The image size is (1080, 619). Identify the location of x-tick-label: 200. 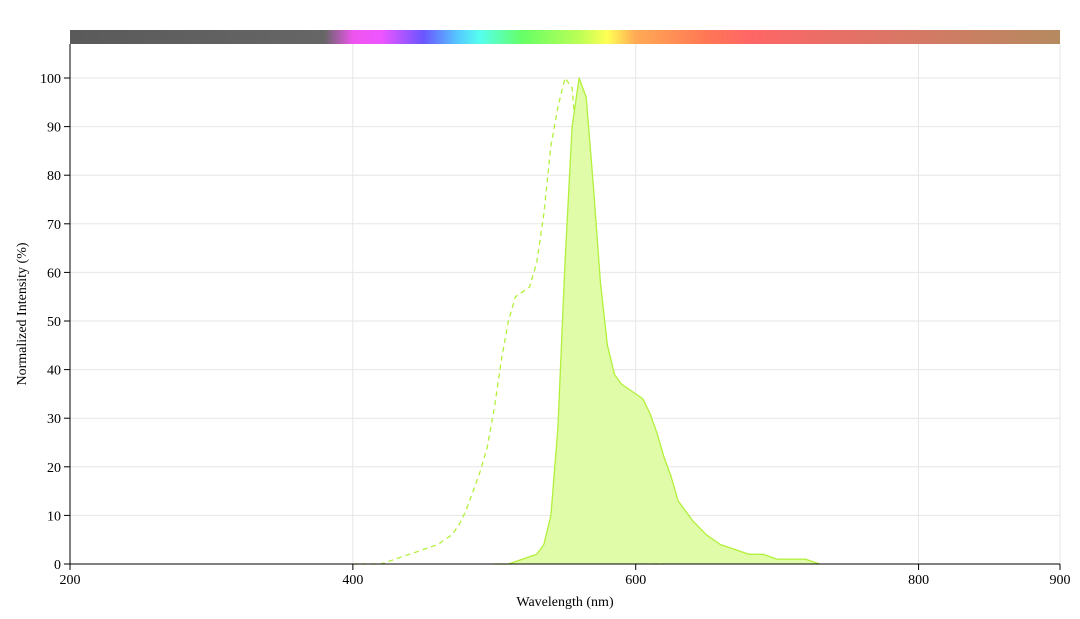
(70, 580).